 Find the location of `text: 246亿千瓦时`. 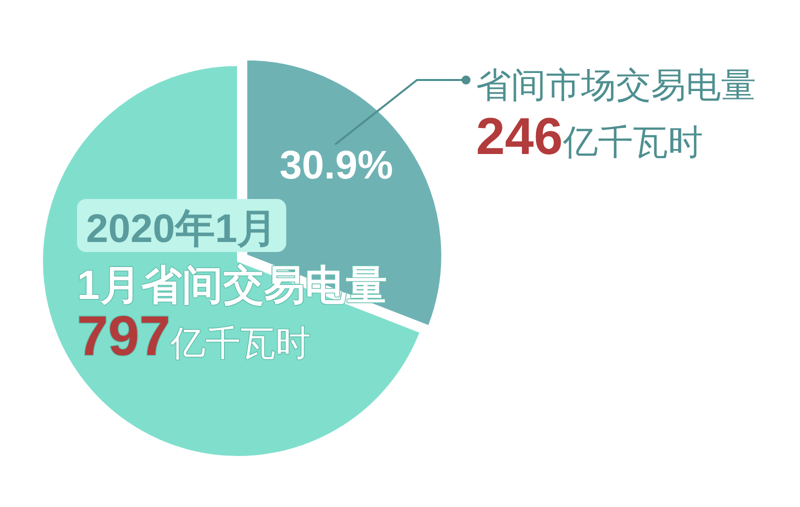

text: 246亿千瓦时 is located at coordinates (589, 137).